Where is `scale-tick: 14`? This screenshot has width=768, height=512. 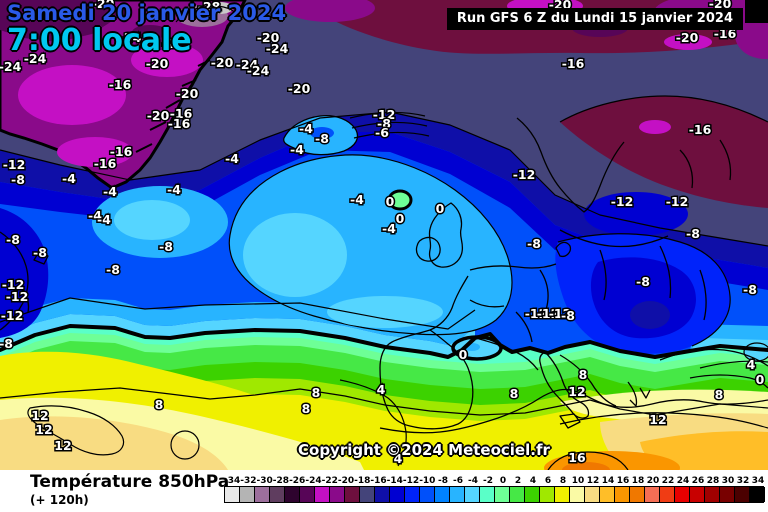 scale-tick: 14 is located at coordinates (608, 480).